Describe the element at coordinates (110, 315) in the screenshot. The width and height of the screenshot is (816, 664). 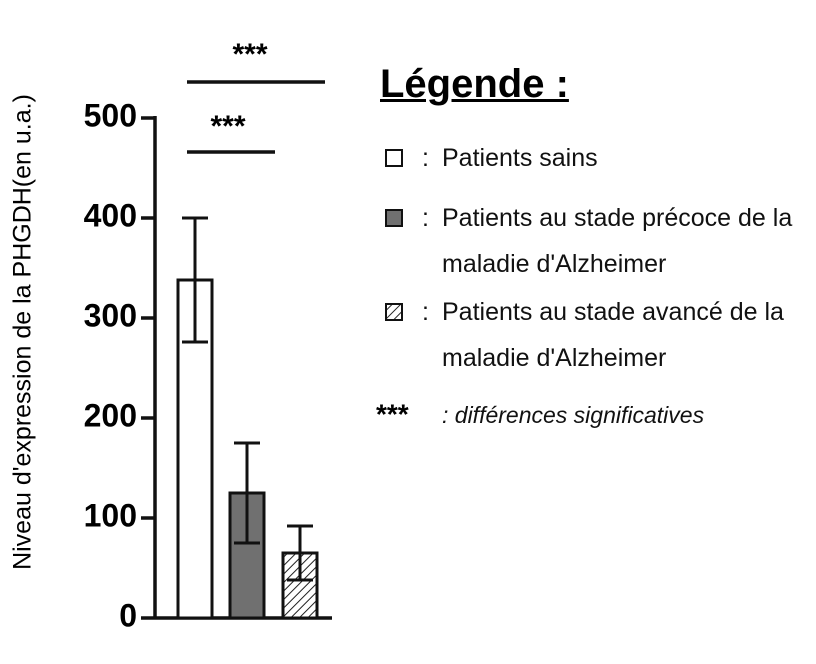
I see `y-tick-label: 300` at that location.